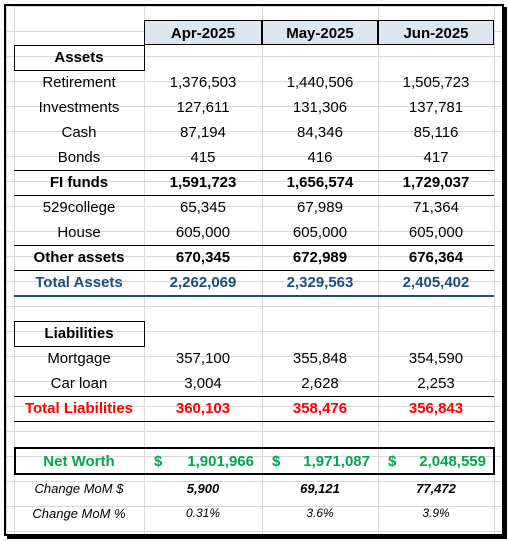 Image resolution: width=508 pixels, height=541 pixels. I want to click on column-header-apr: Apr-2025, so click(203, 32).